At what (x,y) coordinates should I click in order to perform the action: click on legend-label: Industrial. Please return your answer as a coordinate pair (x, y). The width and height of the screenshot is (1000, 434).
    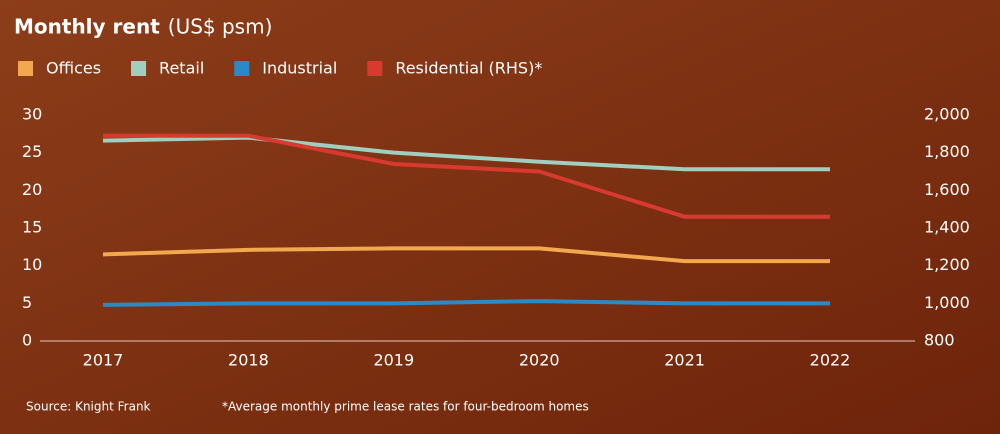
    Looking at the image, I should click on (299, 68).